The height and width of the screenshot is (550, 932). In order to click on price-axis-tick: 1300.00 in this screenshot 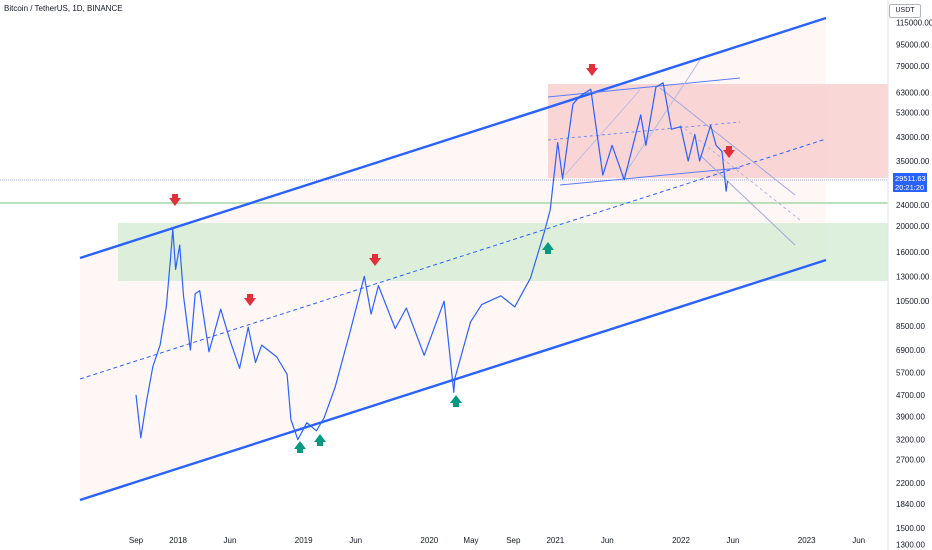, I will do `click(910, 544)`.